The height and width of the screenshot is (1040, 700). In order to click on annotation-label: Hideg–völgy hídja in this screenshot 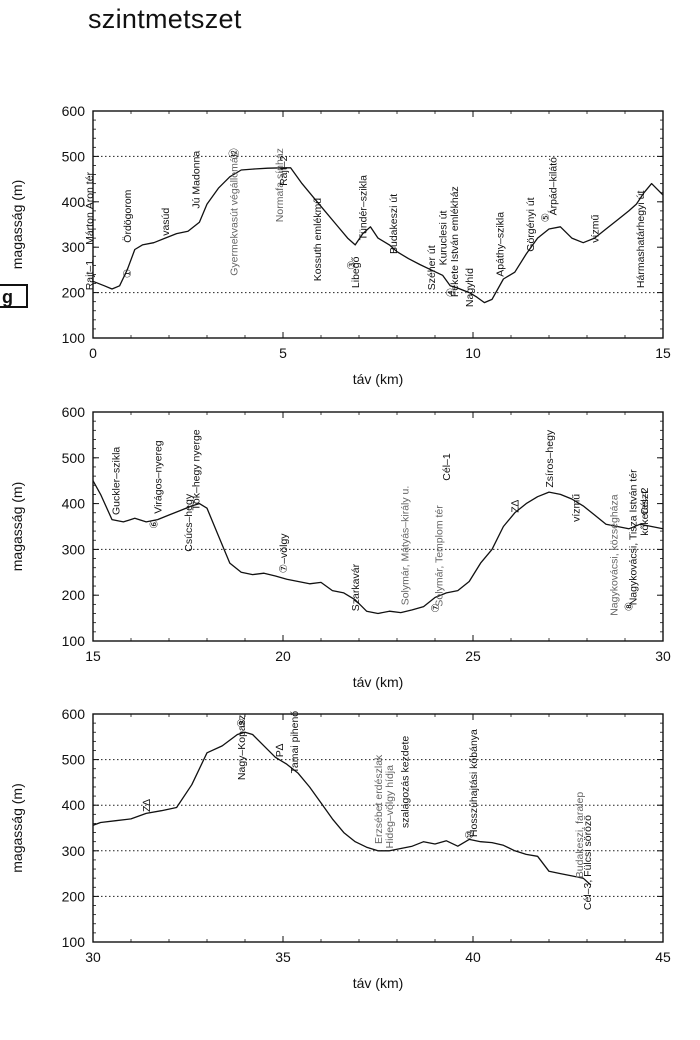, I will do `click(390, 807)`.